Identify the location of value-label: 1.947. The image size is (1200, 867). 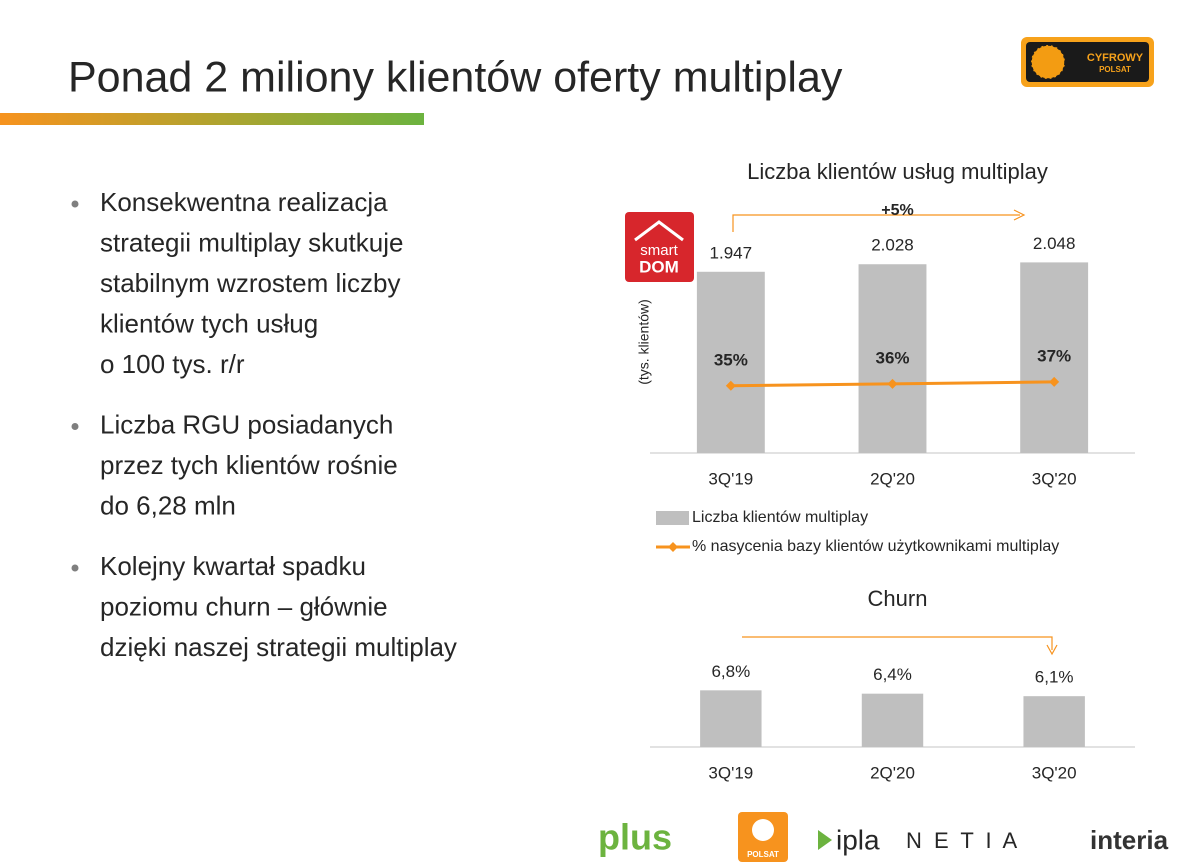
(731, 252).